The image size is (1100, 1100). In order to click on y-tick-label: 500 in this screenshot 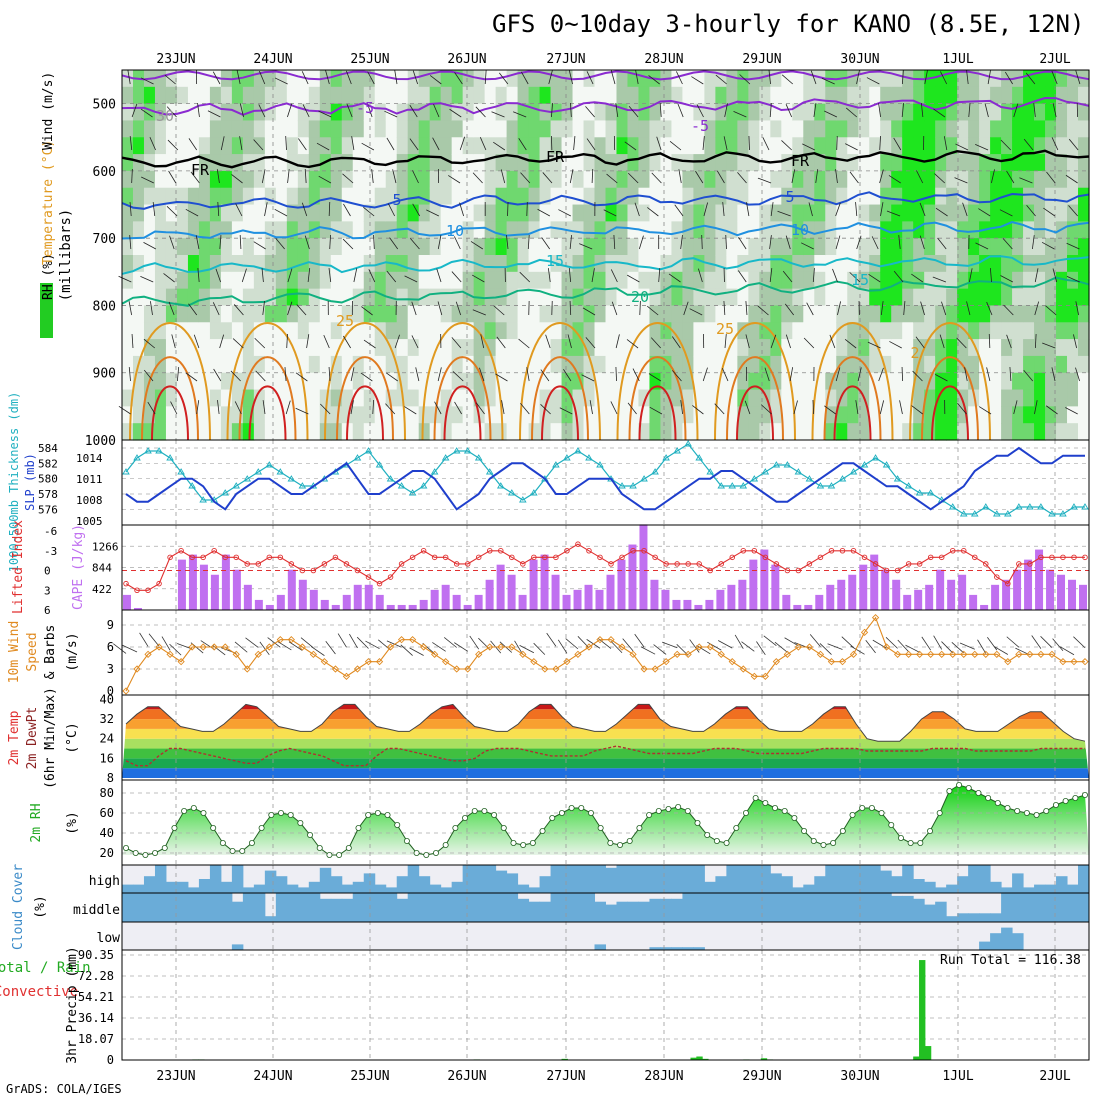, I will do `click(104, 105)`.